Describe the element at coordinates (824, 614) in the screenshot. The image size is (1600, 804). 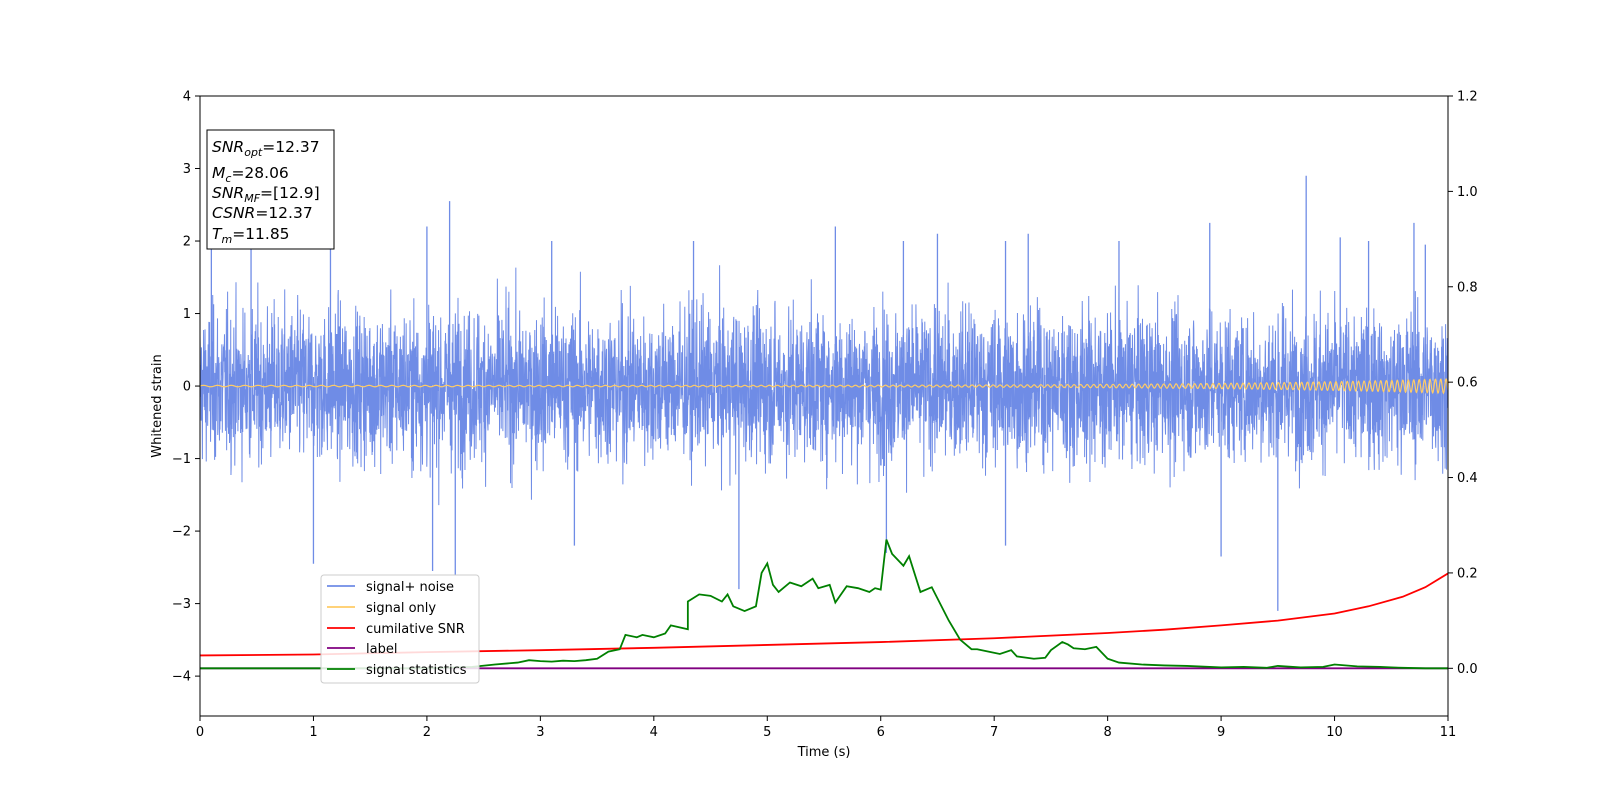
I see `series-cumulative-snr` at that location.